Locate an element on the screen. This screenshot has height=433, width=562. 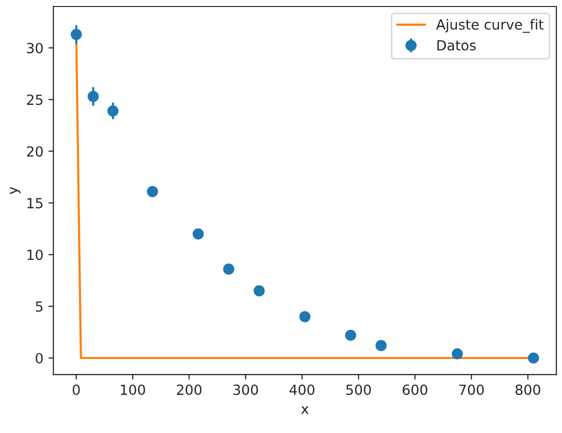
x-tick-label: 300 is located at coordinates (245, 390).